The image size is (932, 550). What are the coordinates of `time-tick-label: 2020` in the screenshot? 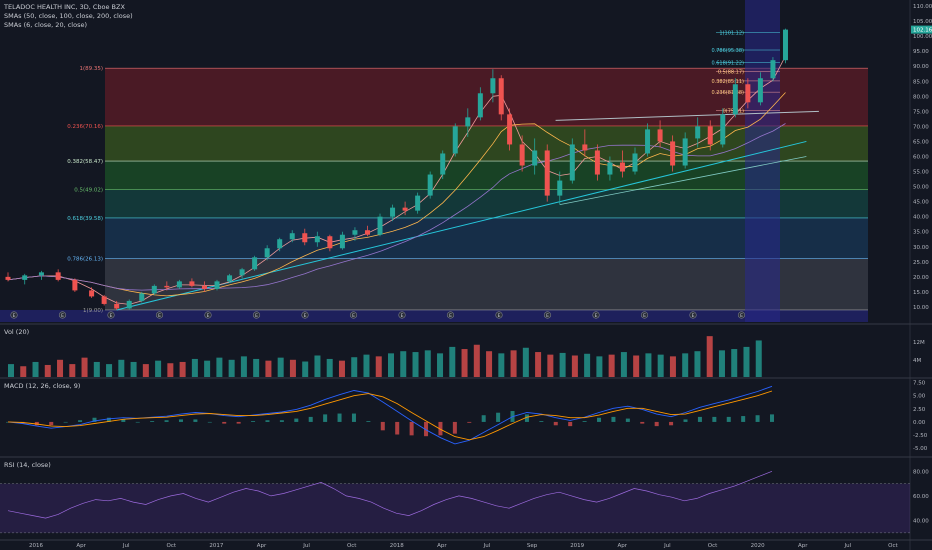 It's located at (758, 546).